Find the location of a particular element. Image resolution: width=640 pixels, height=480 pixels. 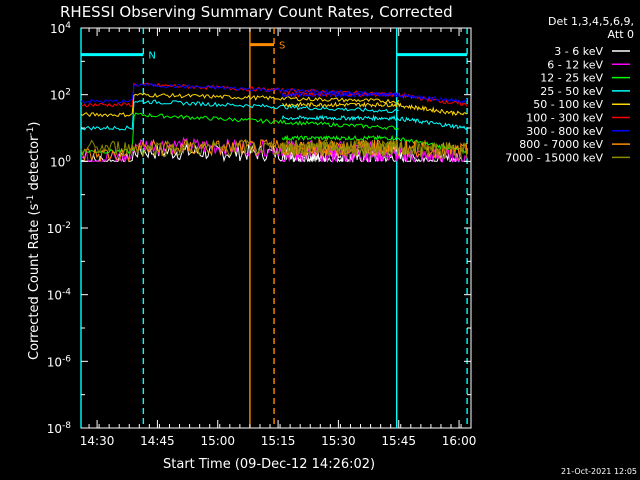

flag-label: N is located at coordinates (151, 56).